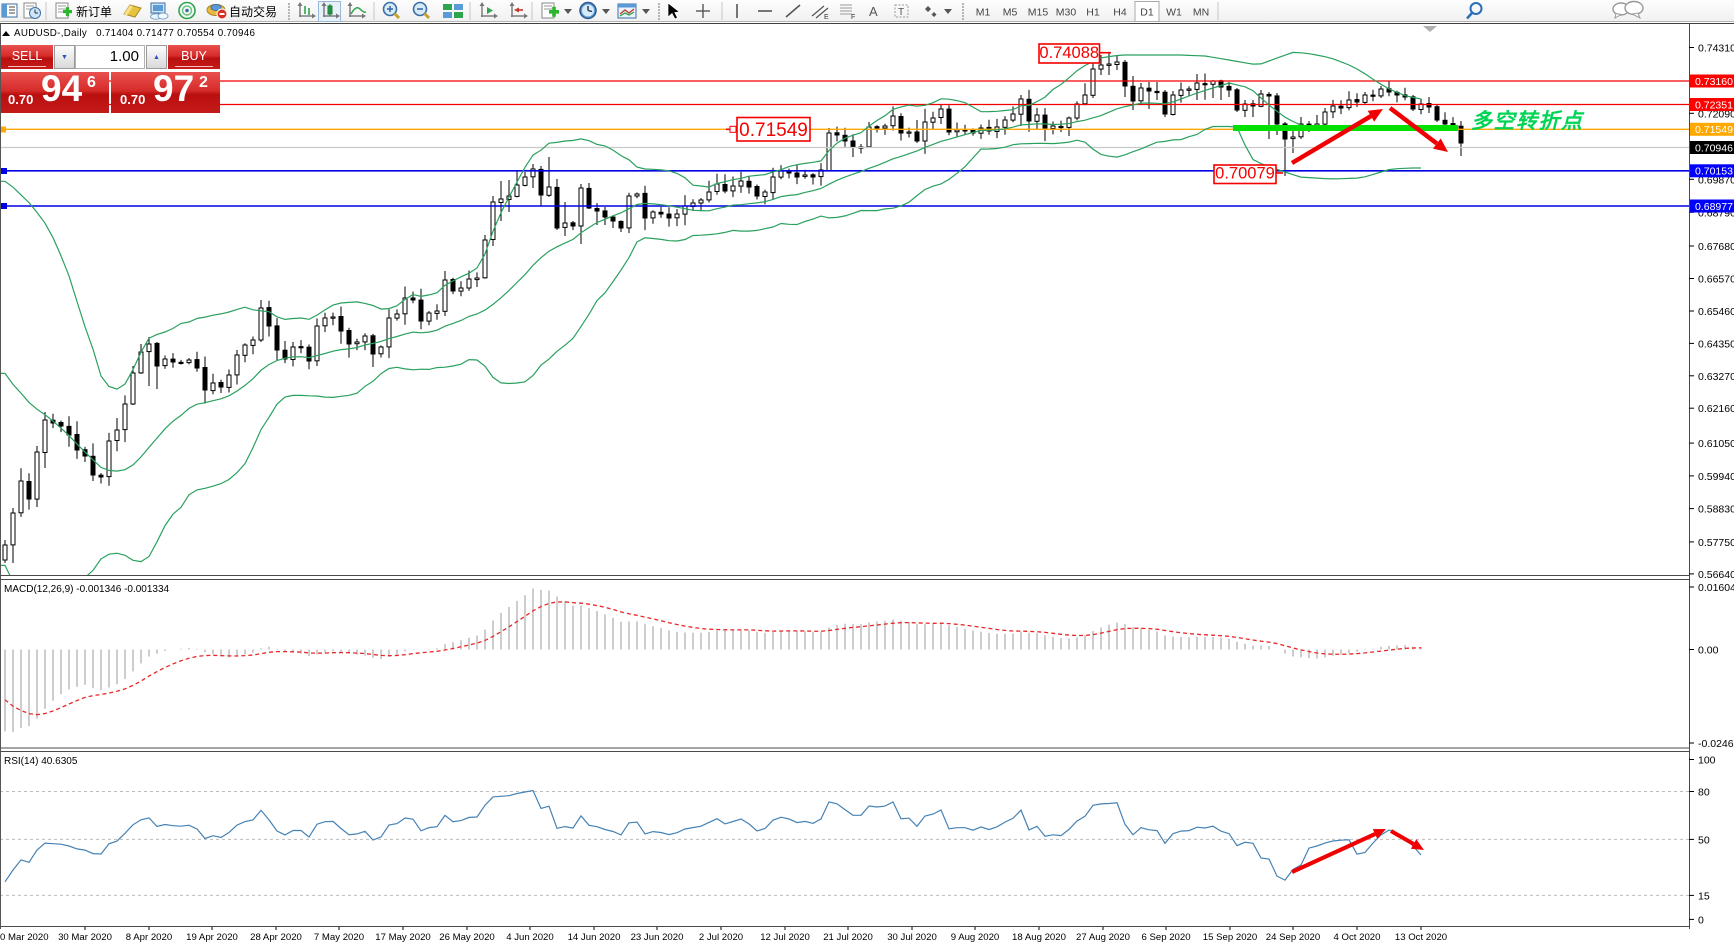 The width and height of the screenshot is (1734, 945). Describe the element at coordinates (94, 11) in the screenshot. I see `svg-text: 新订单` at that location.